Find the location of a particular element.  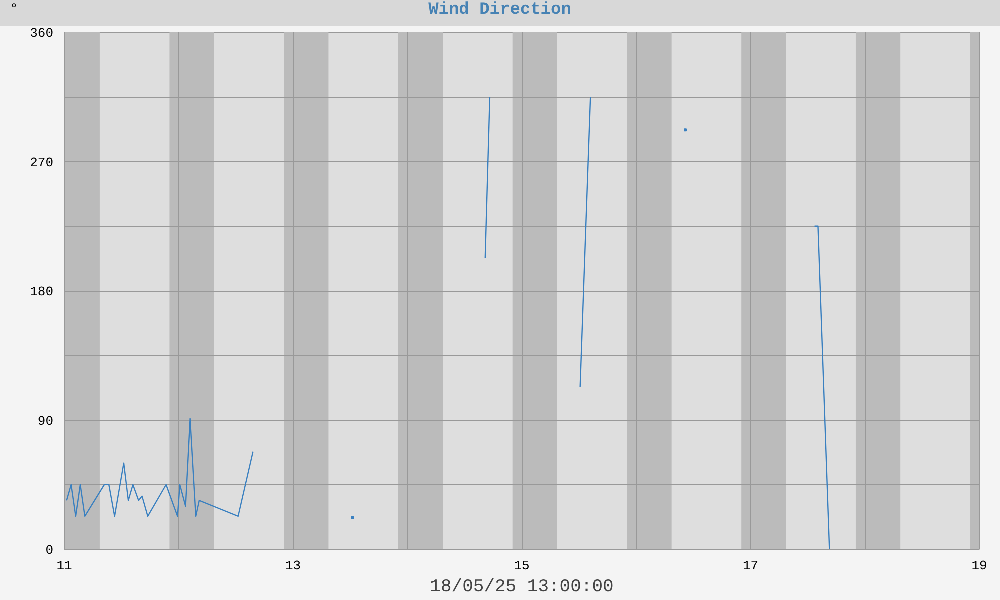

y-tick-label: 0 is located at coordinates (50, 550).